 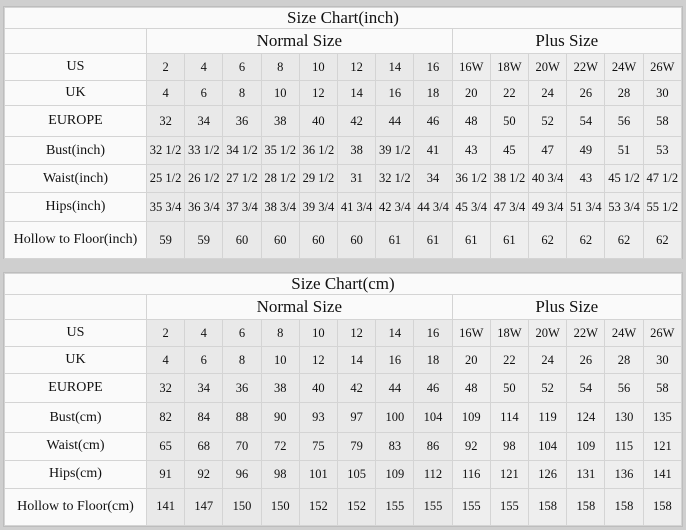 I want to click on size-value-cell: 130, so click(x=624, y=417).